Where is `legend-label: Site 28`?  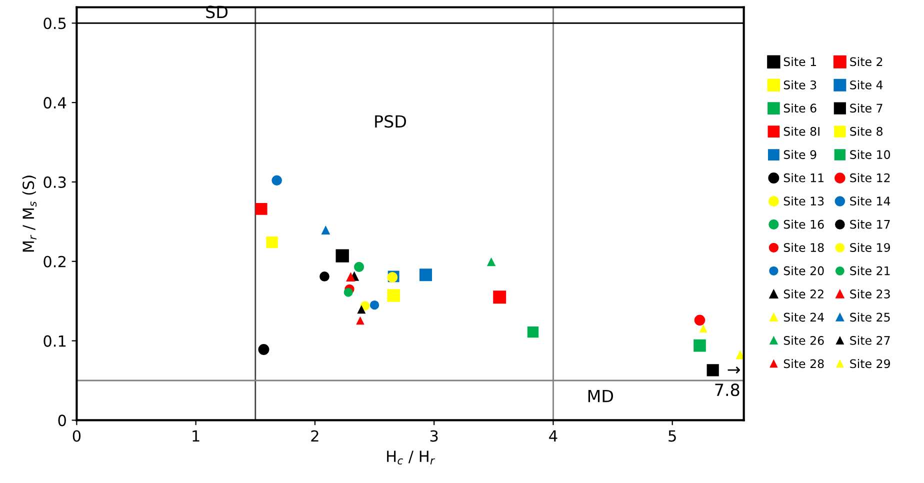
legend-label: Site 28 is located at coordinates (804, 363).